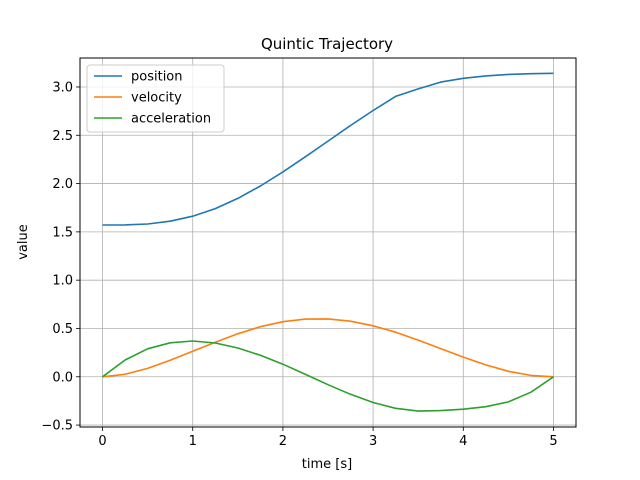 Image resolution: width=640 pixels, height=480 pixels. I want to click on y-tick-label: 0.0, so click(62, 377).